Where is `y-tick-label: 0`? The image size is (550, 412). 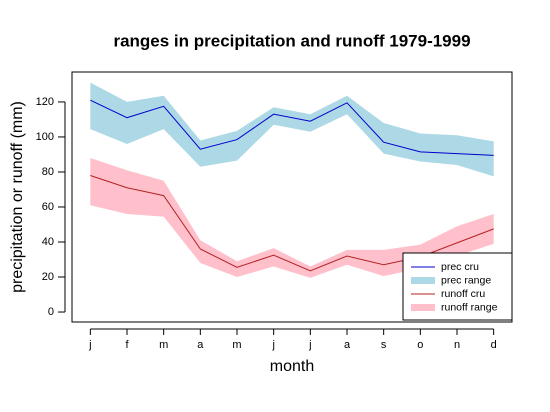 y-tick-label: 0 is located at coordinates (51, 312).